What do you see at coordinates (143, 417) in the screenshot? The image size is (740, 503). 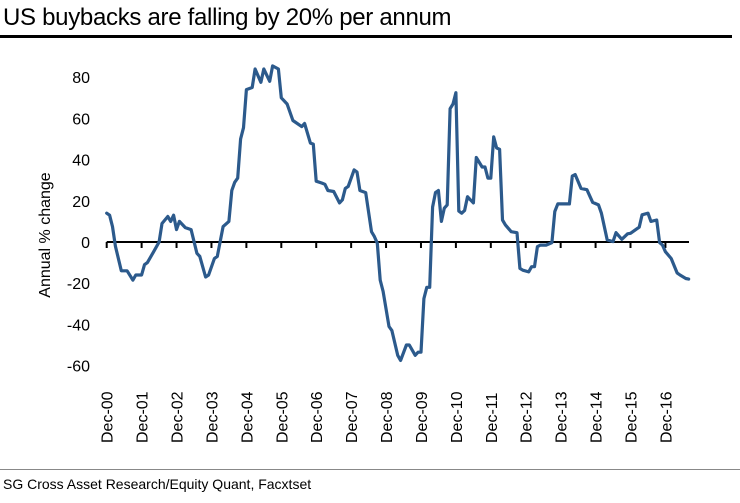 I see `x-tick-label: Dec-01` at bounding box center [143, 417].